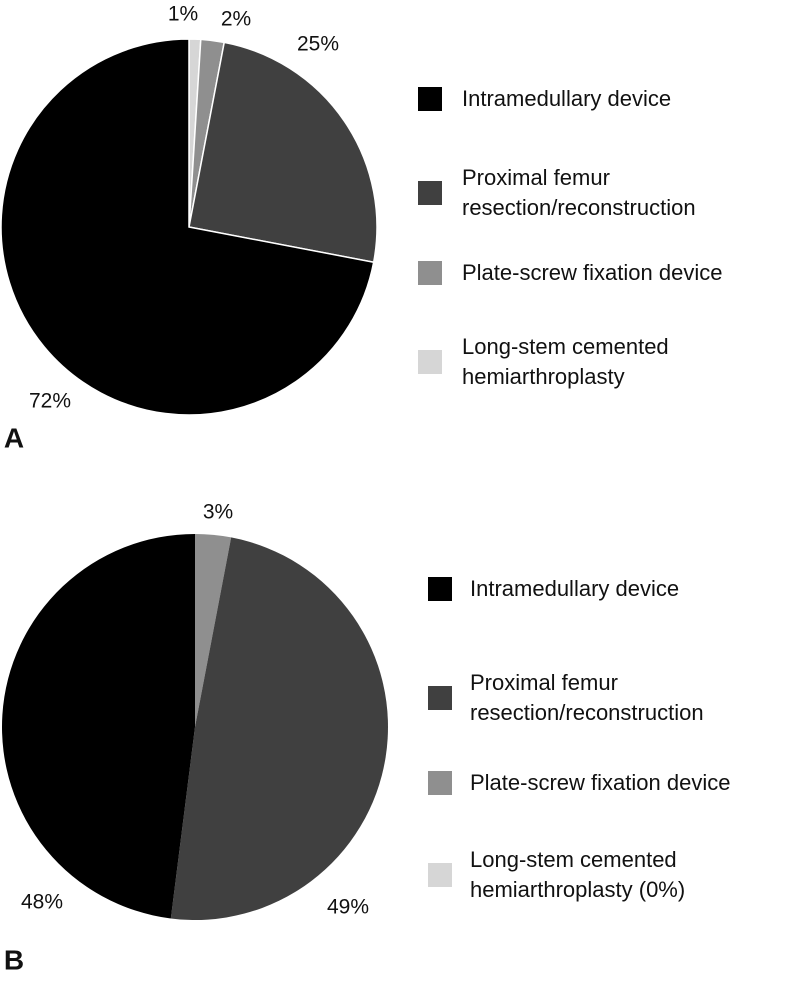 The height and width of the screenshot is (981, 786). I want to click on slice-label: 3%, so click(218, 512).